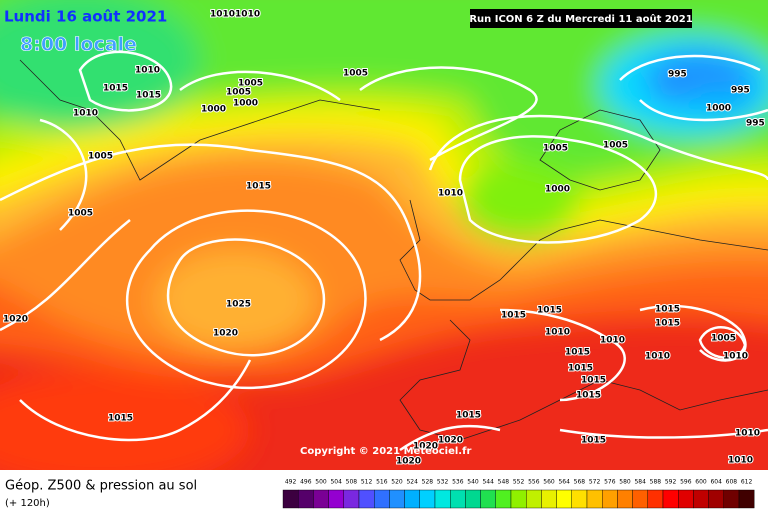 This screenshot has height=516, width=768. I want to click on scale-label: 548, so click(504, 482).